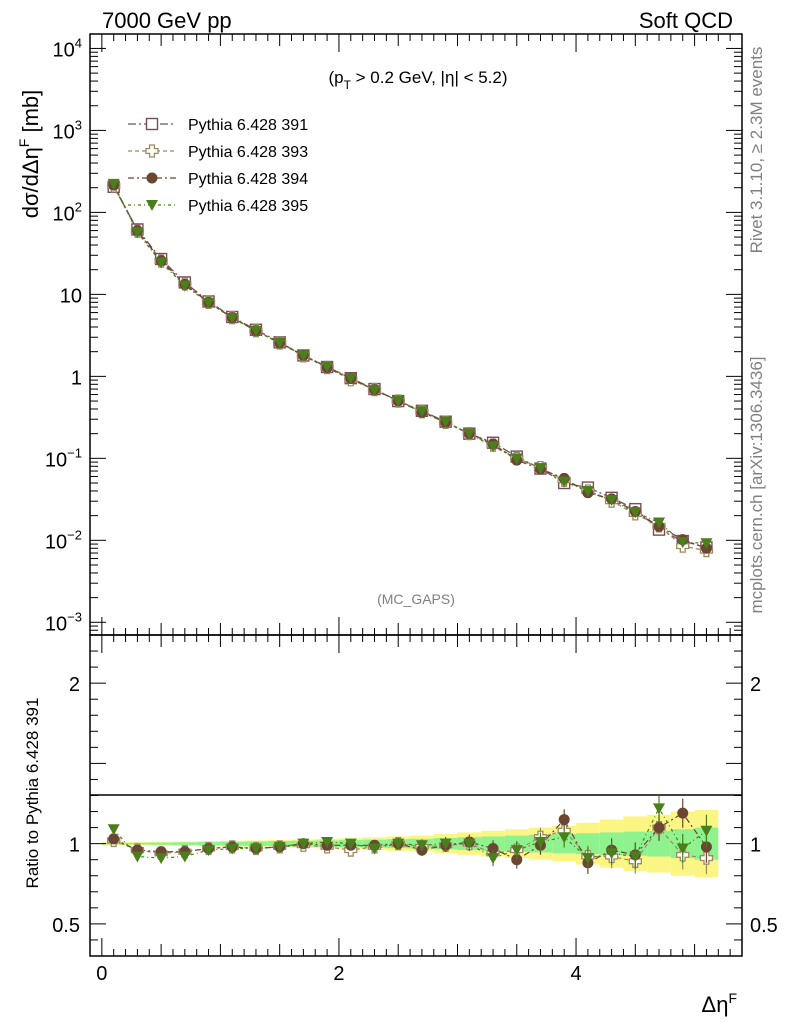  What do you see at coordinates (63, 540) in the screenshot?
I see `y-tick-label: 10⁻²` at bounding box center [63, 540].